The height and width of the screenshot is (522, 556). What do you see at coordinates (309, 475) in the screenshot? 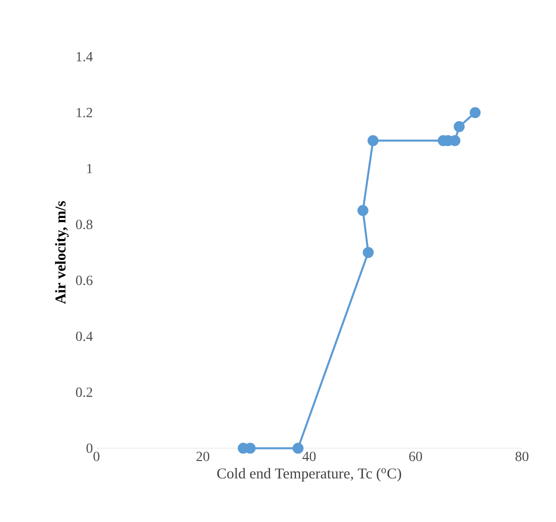
I see `x-axis-title: Cold end Temperature, Tc ($^{o}$C)` at bounding box center [309, 475].